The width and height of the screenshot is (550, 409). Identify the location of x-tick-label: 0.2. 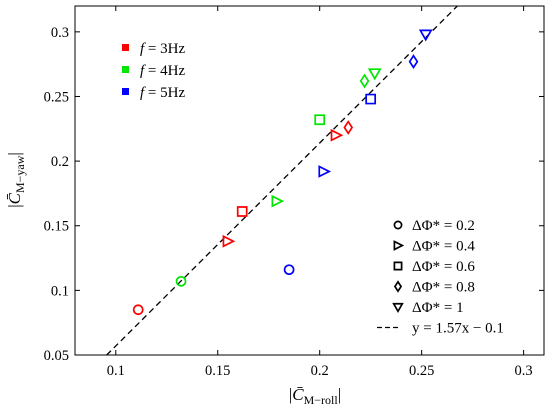
(320, 371).